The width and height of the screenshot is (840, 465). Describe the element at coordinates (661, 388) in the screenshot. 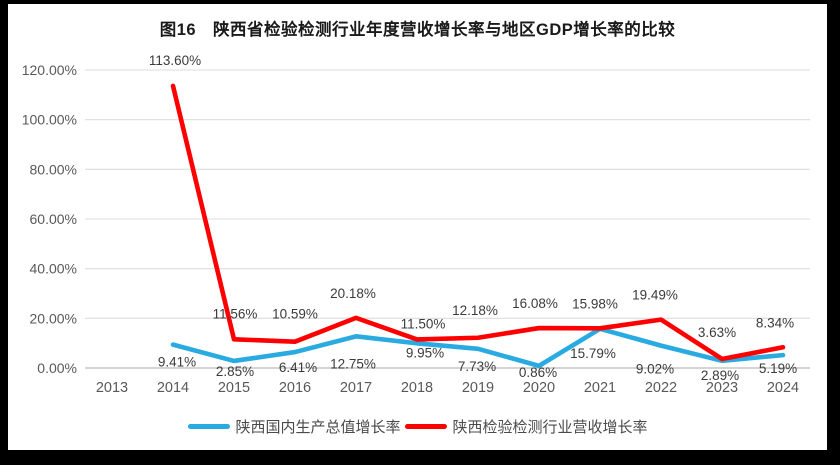

I see `x-axis-year-label: 2022` at that location.